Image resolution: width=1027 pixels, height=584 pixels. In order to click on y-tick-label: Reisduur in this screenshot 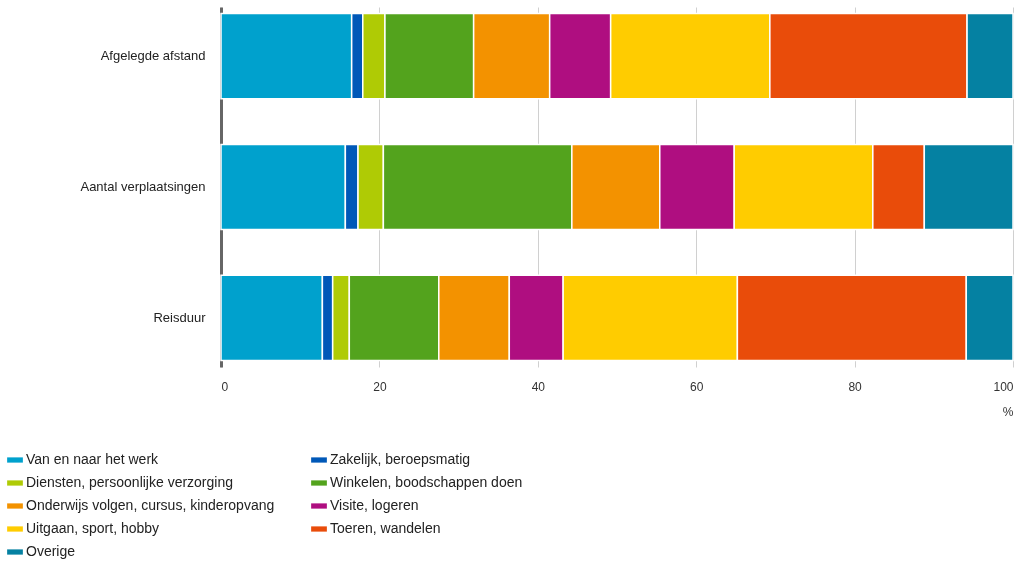, I will do `click(180, 317)`.